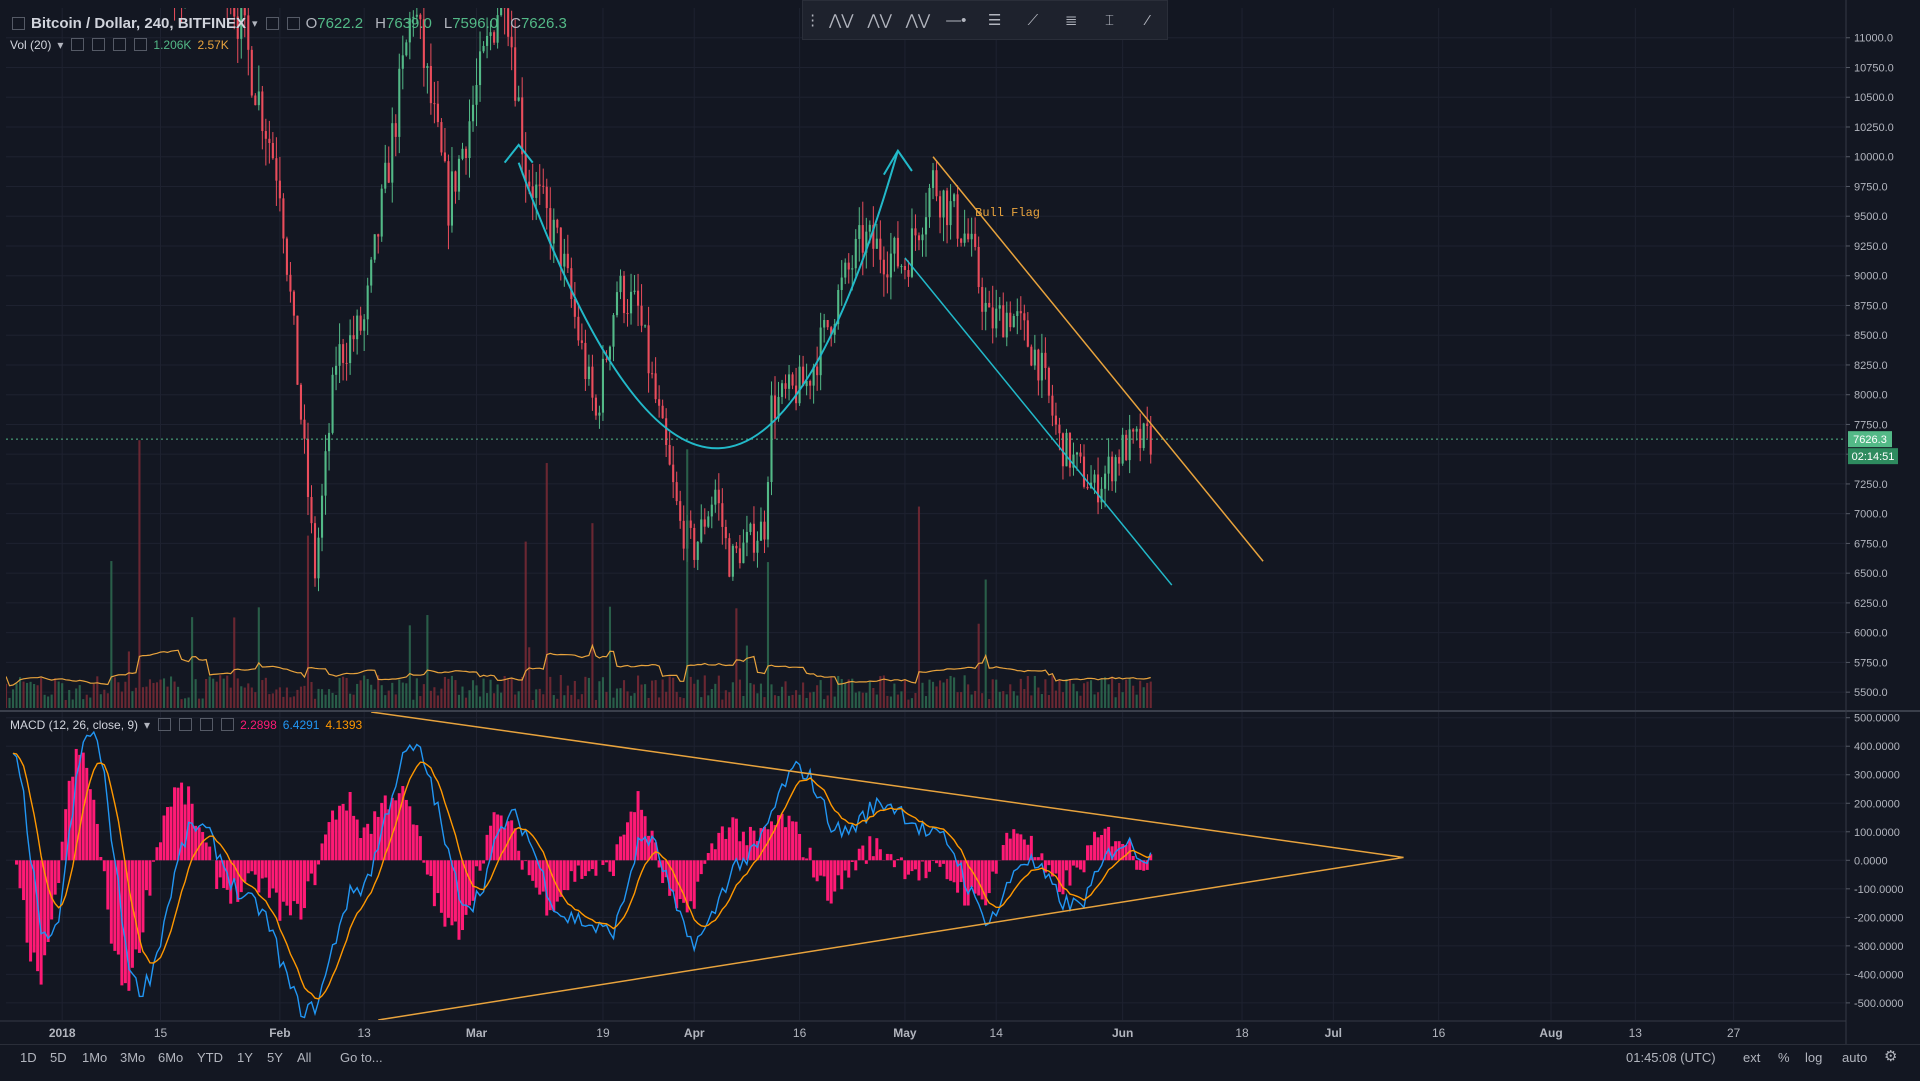 The image size is (1920, 1081). I want to click on parallel-channel-icon: ☰, so click(994, 20).